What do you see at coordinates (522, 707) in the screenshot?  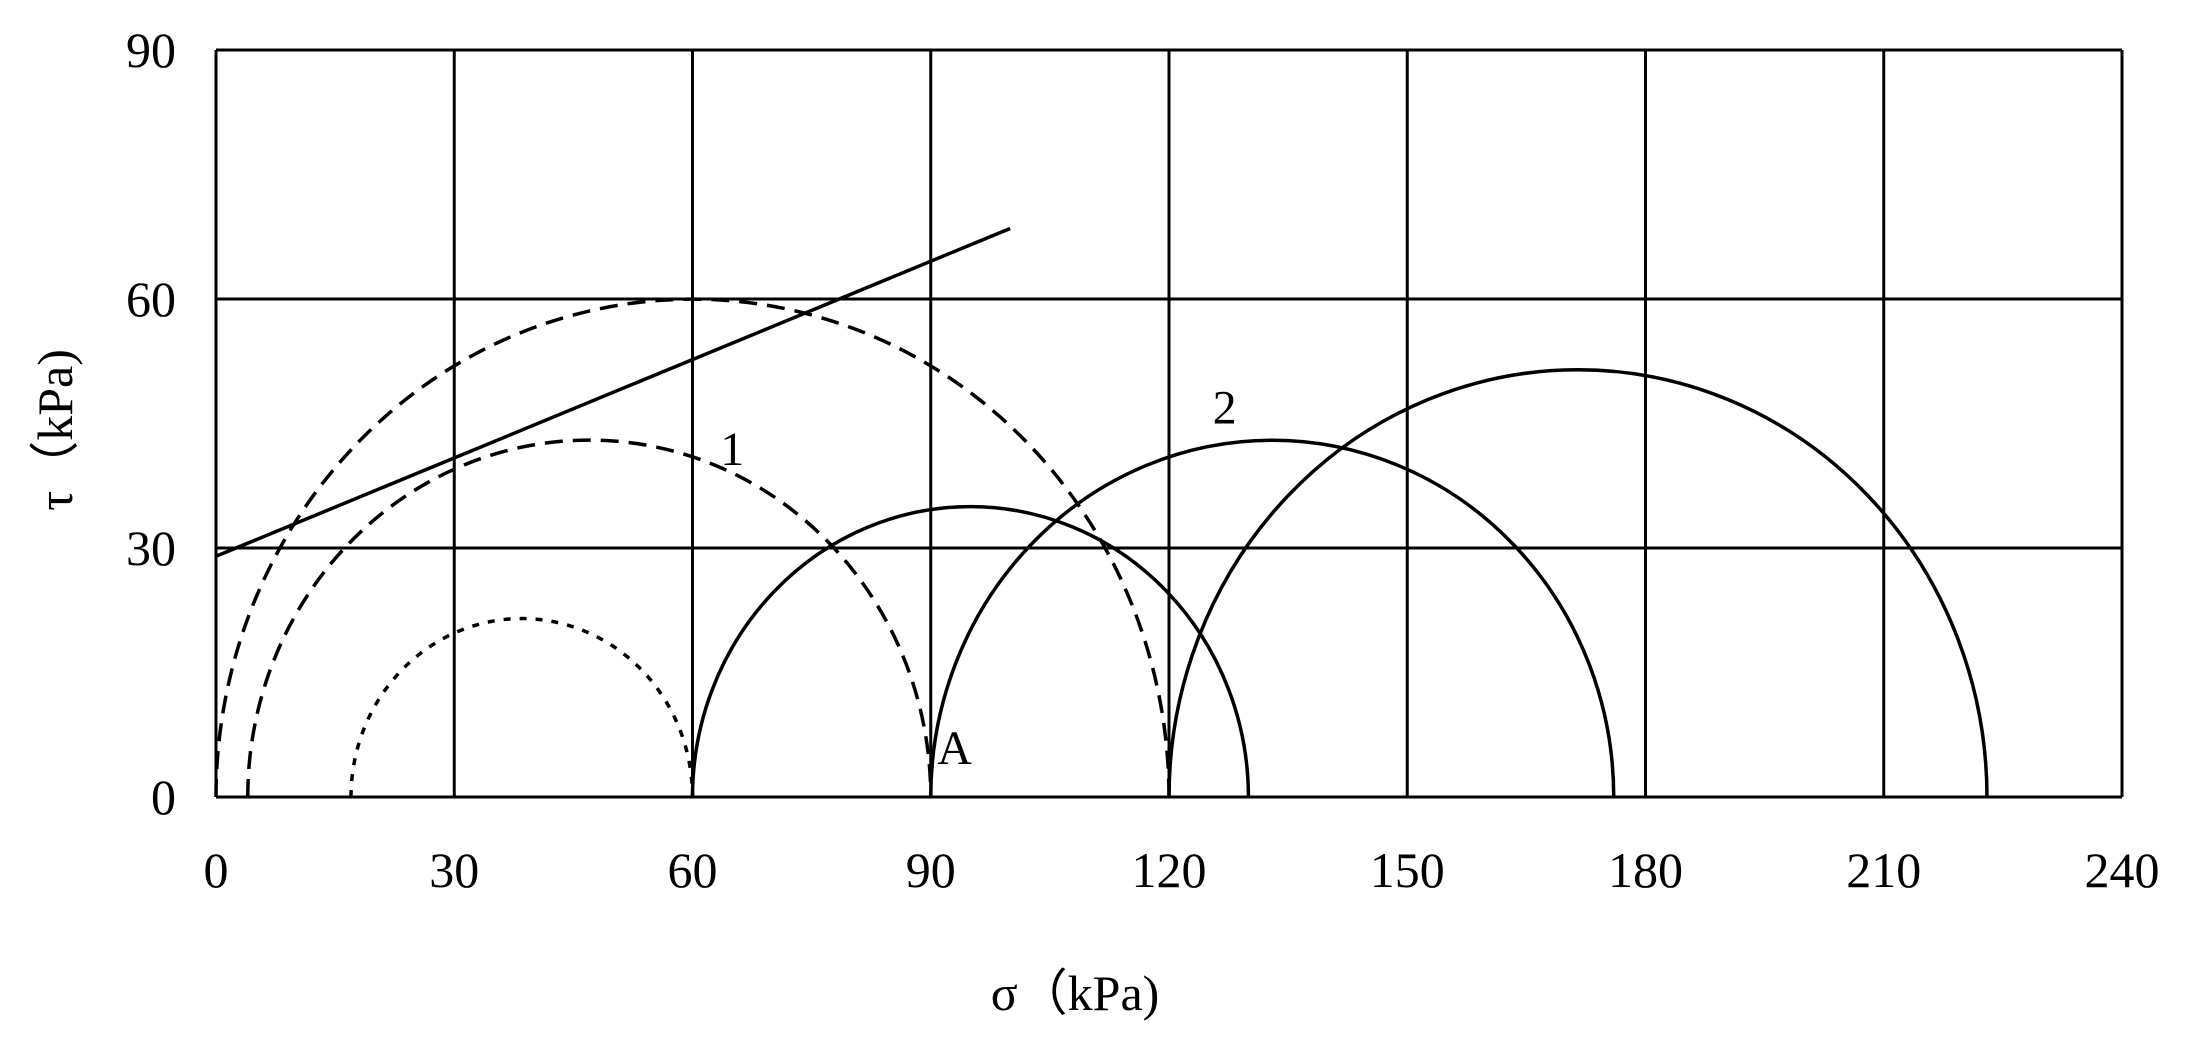 I see `mohr-circle-dotted` at bounding box center [522, 707].